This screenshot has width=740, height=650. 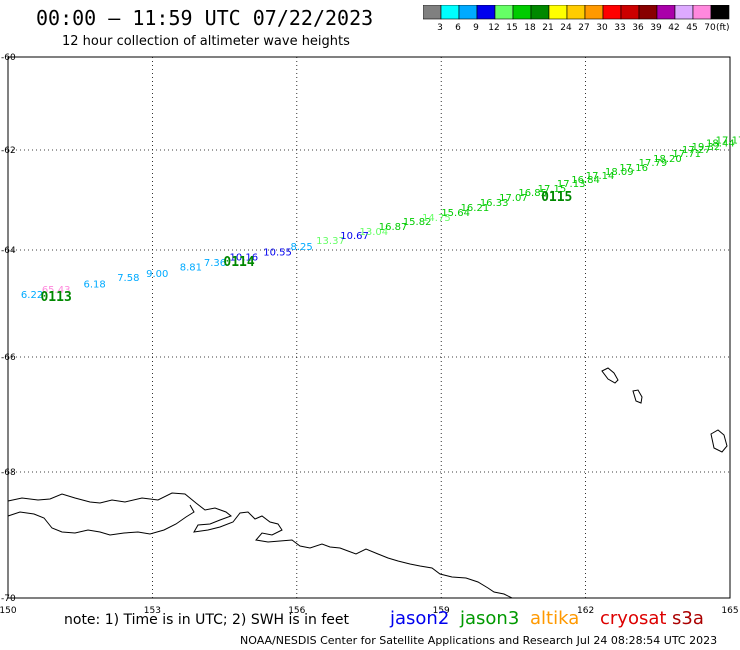 I want to click on swh-value-label: 65.43, so click(x=56, y=290).